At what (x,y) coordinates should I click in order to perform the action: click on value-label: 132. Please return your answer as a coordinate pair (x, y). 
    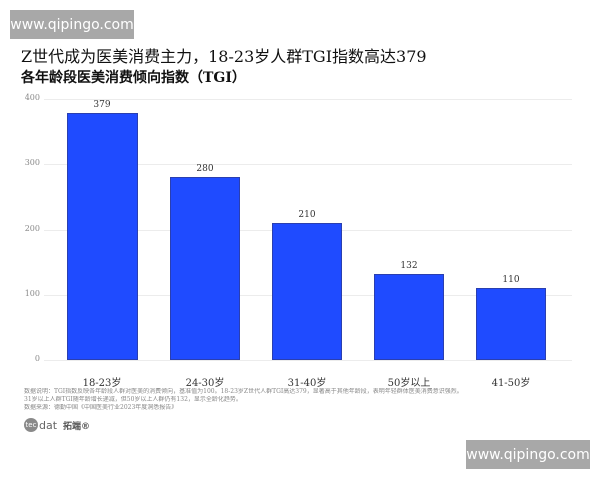
    Looking at the image, I should click on (409, 265).